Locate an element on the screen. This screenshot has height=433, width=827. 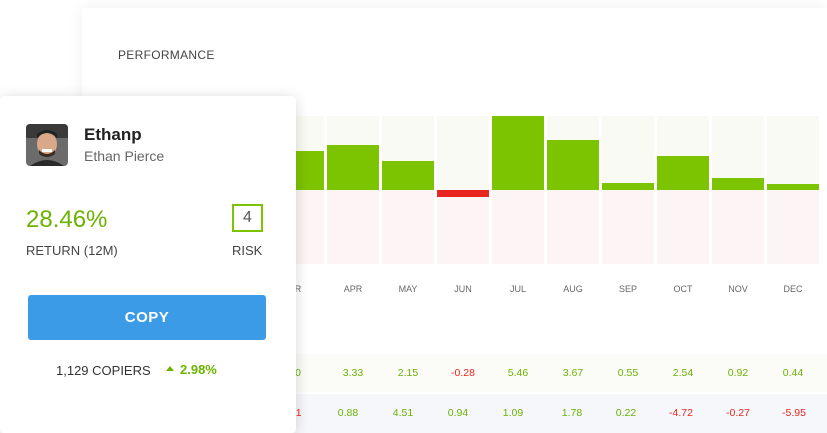
month-label-r: R is located at coordinates (298, 289).